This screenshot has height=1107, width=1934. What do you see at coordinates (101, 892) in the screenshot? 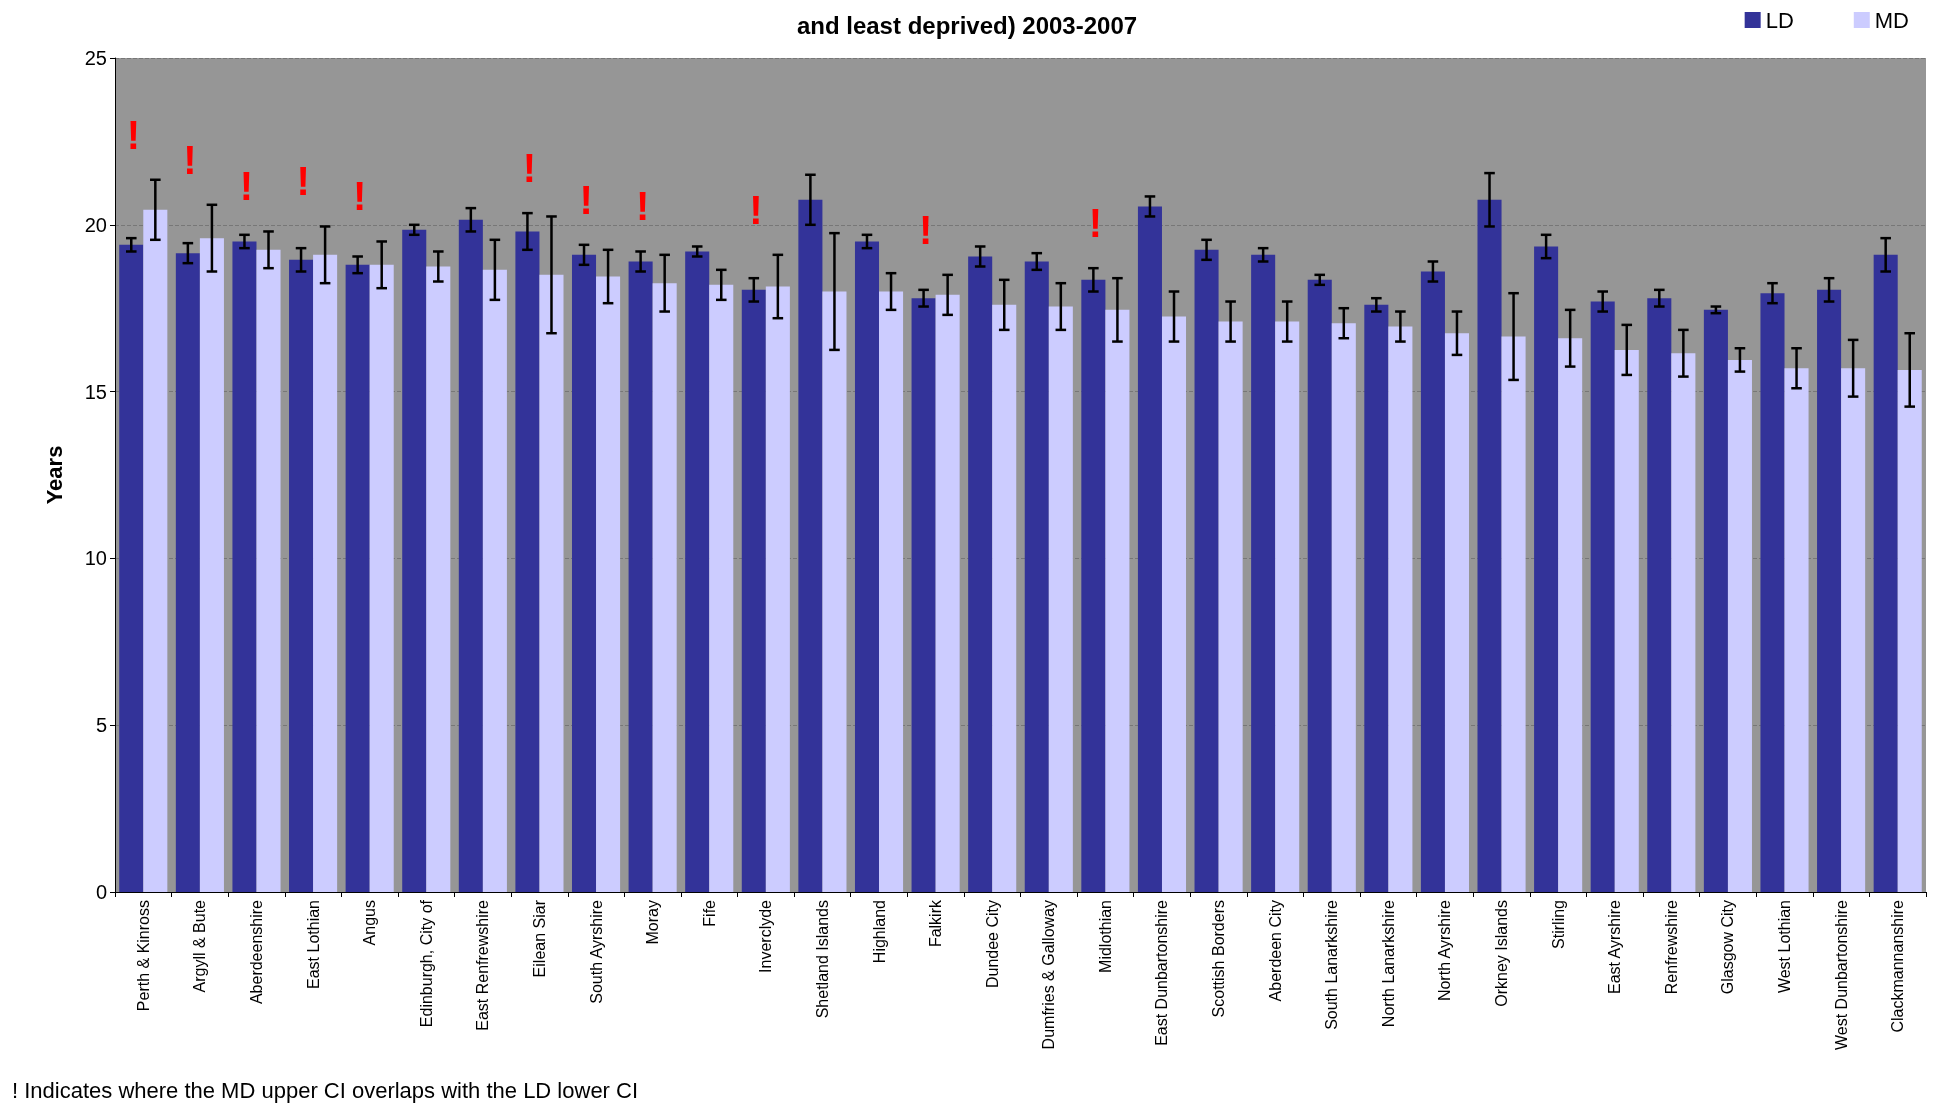
I see `y-tick-label: 0` at bounding box center [101, 892].